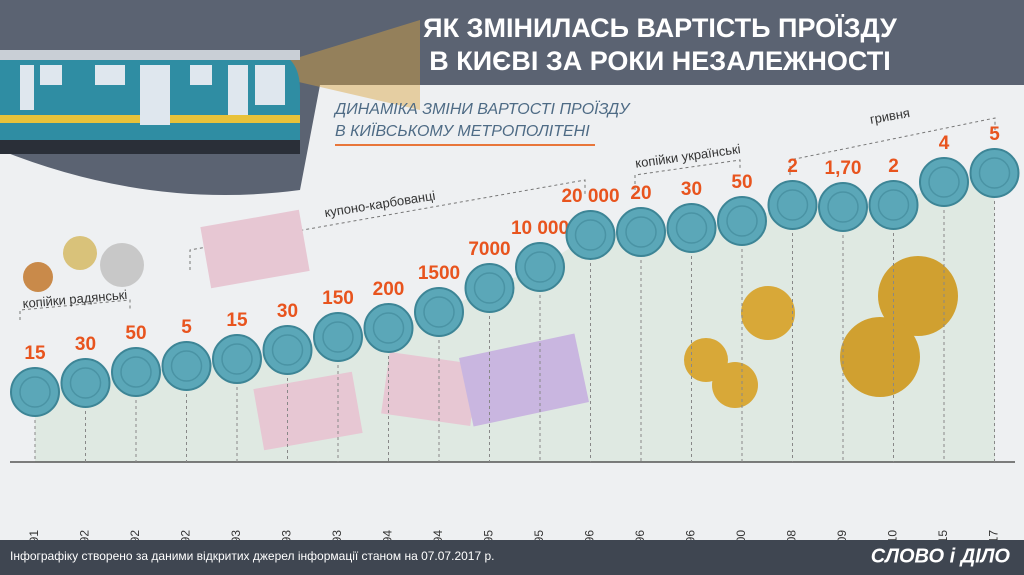  Describe the element at coordinates (659, 61) in the screenshot. I see `title-line: В КИЄВІ ЗА РОКИ НЕЗАЛЕЖНОСТІ` at that location.